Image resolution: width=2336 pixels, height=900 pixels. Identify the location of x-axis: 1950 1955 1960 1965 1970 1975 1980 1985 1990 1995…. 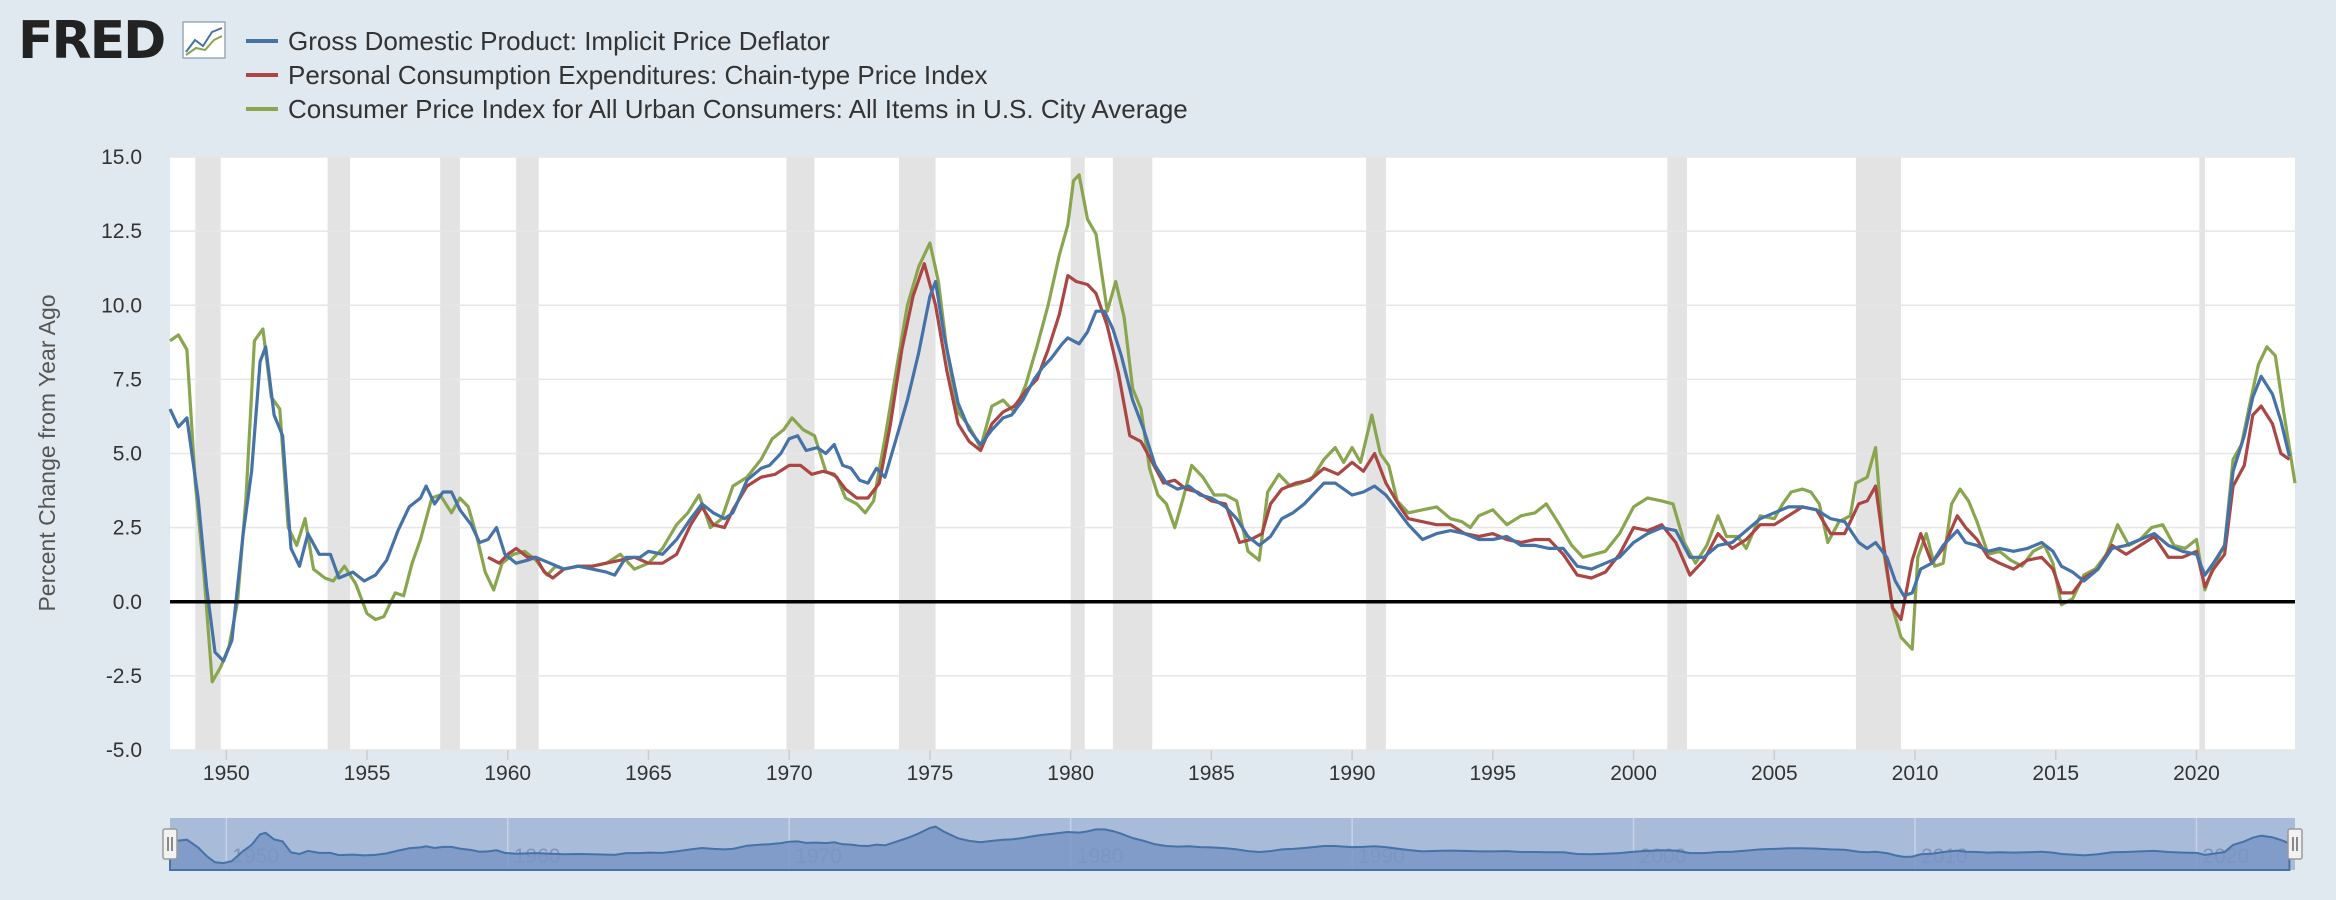
(1211, 767).